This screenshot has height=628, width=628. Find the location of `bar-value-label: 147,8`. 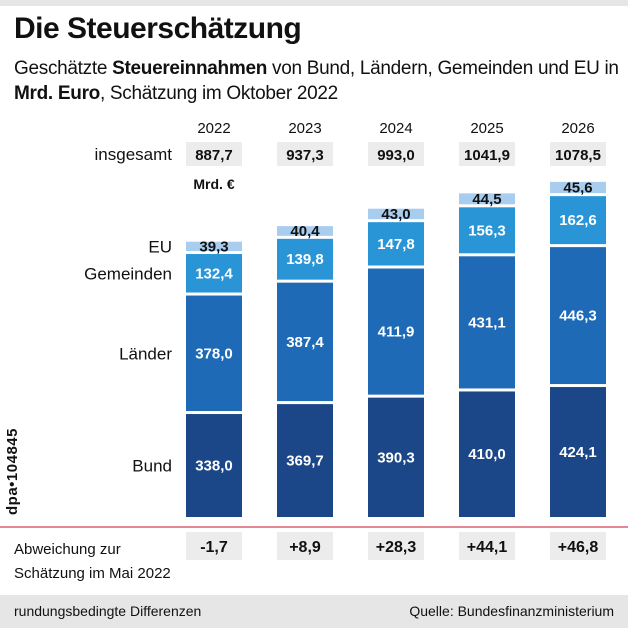

bar-value-label: 147,8 is located at coordinates (396, 244).